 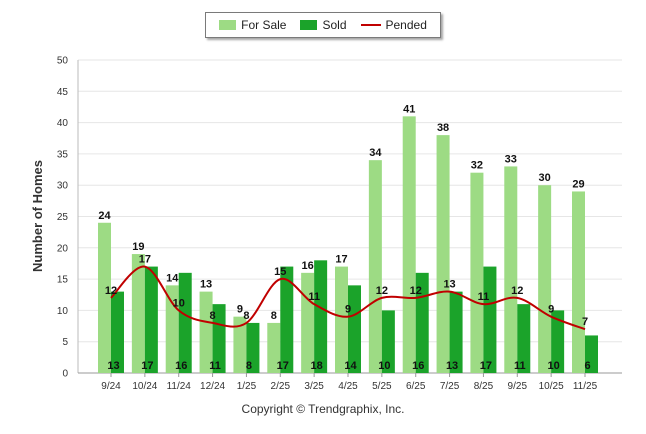 What do you see at coordinates (37, 216) in the screenshot?
I see `y-axis-label: Number of Homes` at bounding box center [37, 216].